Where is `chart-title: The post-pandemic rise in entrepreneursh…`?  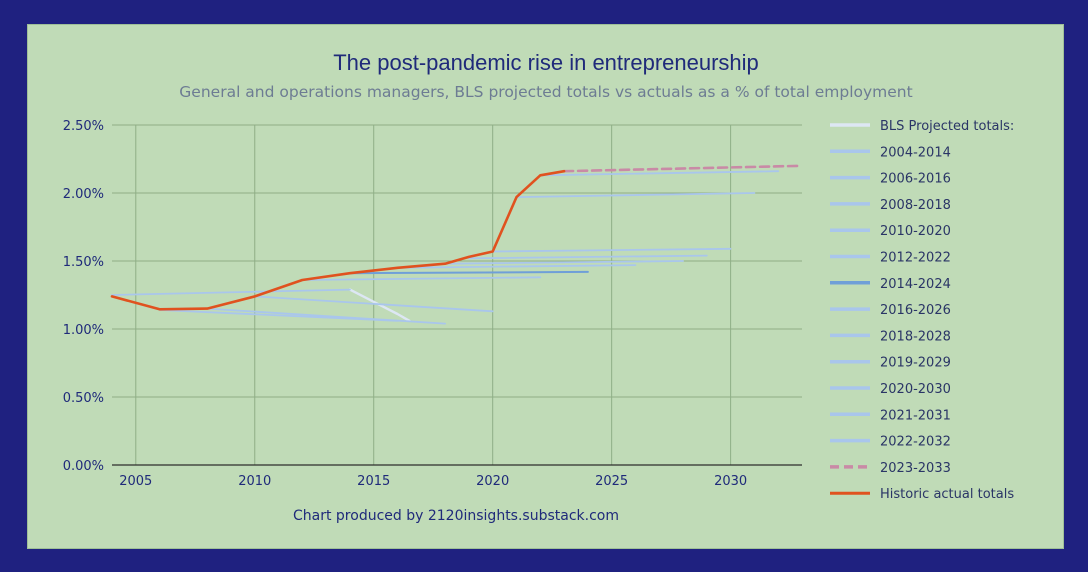 chart-title: The post-pandemic rise in entrepreneursh… is located at coordinates (546, 62).